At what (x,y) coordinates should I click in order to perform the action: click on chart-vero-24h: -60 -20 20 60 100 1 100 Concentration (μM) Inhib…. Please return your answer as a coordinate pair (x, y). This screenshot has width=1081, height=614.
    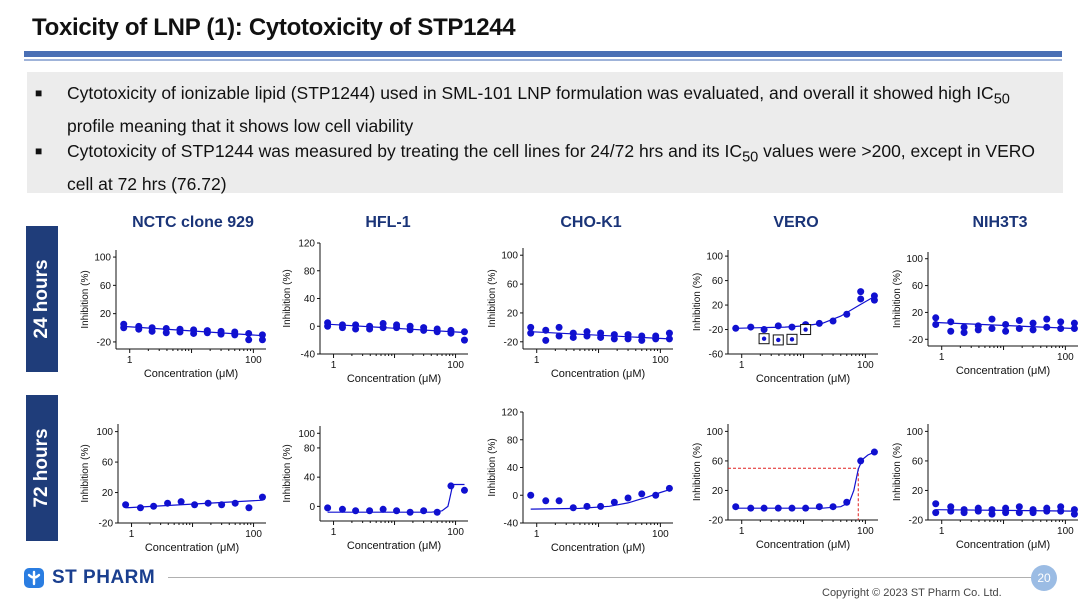
    Looking at the image, I should click on (785, 317).